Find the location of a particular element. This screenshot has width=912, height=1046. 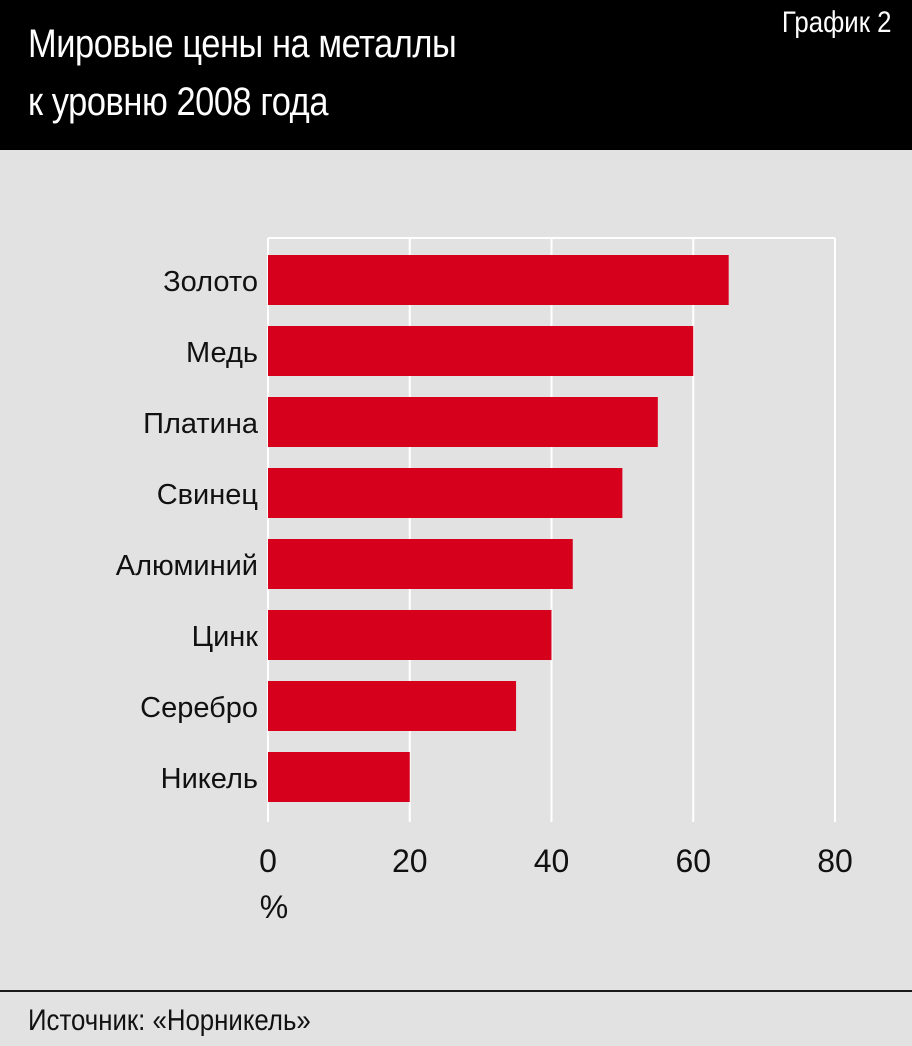

x-axis-ticks: 0 20 40 60 80 is located at coordinates (556, 861).